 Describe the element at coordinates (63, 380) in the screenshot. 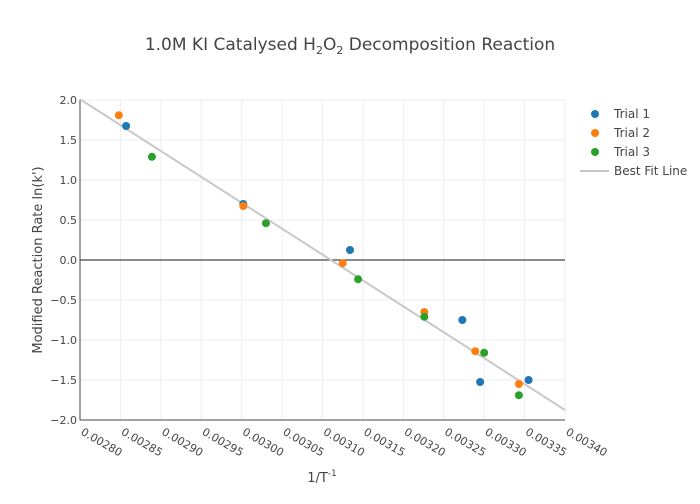

I see `y-tick-label: −1.5` at that location.